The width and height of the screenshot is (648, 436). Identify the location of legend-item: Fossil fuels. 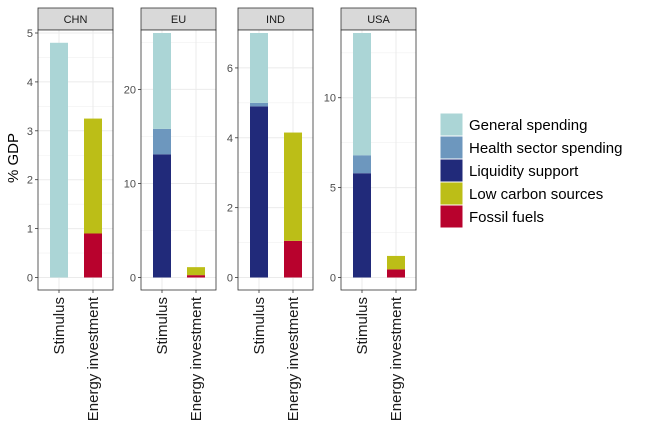
(491, 216).